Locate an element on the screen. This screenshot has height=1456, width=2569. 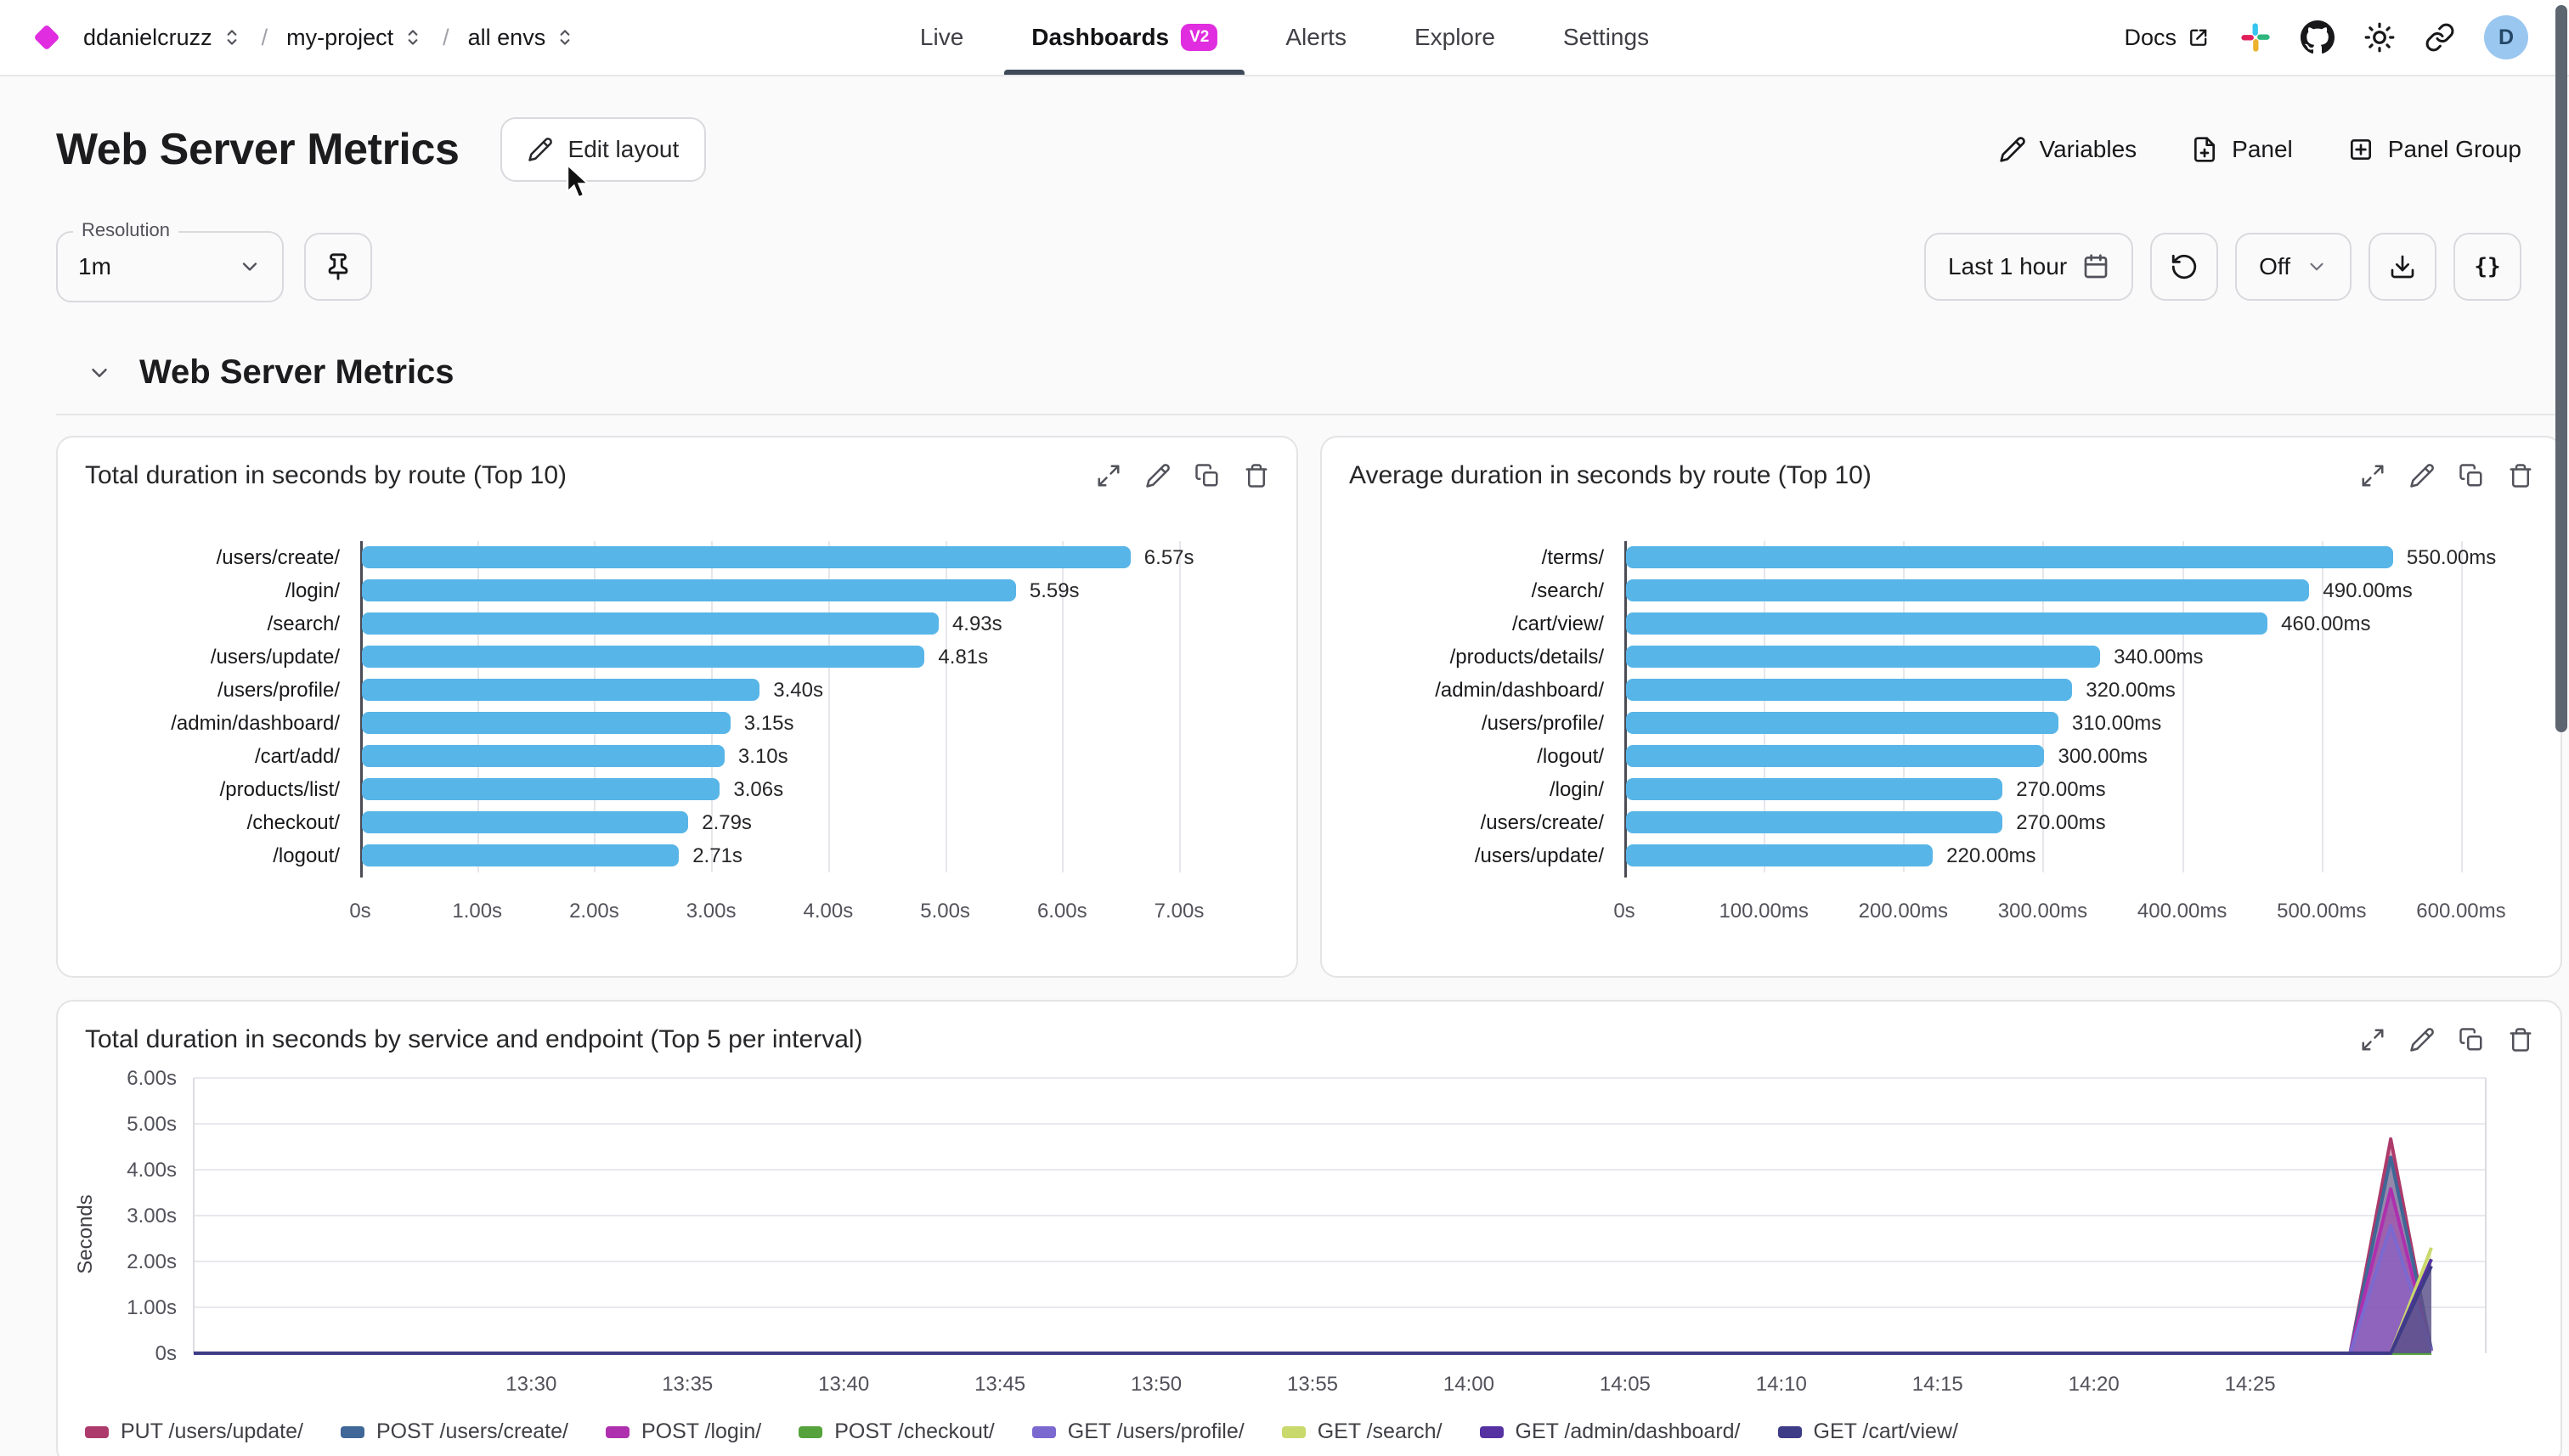
category-label: /search/ is located at coordinates (1568, 591).